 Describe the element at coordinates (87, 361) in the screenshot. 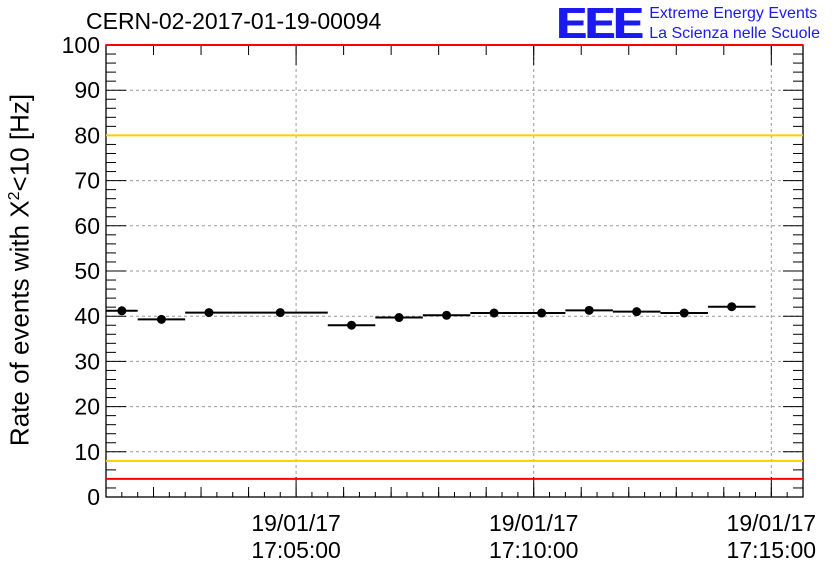

I see `y-tick-label: 30` at that location.